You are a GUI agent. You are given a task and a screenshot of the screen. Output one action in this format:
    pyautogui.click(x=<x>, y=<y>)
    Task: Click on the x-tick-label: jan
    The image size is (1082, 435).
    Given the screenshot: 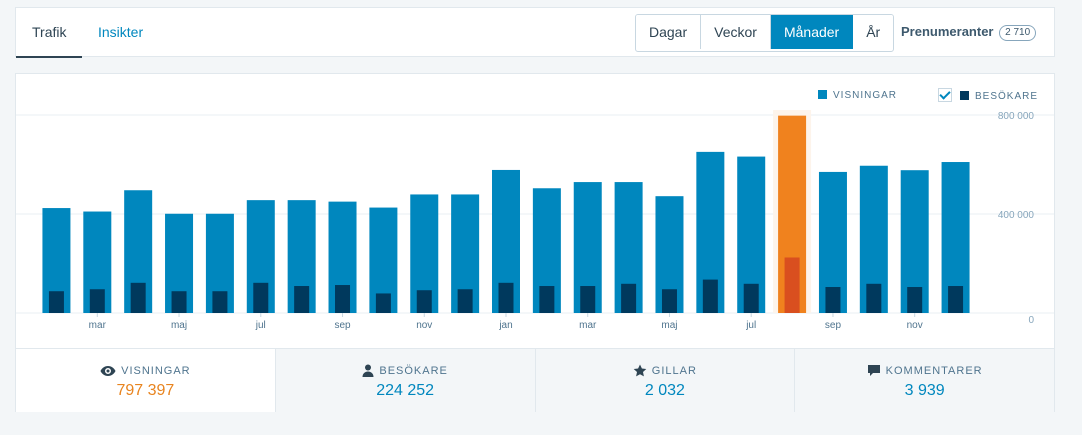 What is the action you would take?
    pyautogui.click(x=505, y=325)
    